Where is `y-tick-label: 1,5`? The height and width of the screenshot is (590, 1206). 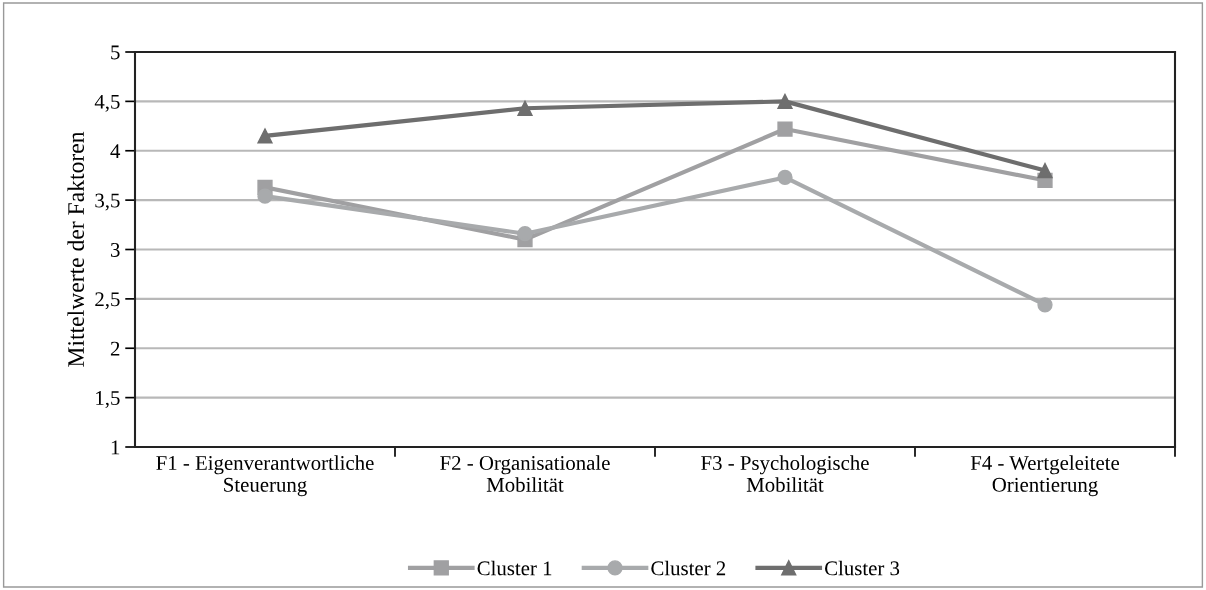
y-tick-label: 1,5 is located at coordinates (108, 400).